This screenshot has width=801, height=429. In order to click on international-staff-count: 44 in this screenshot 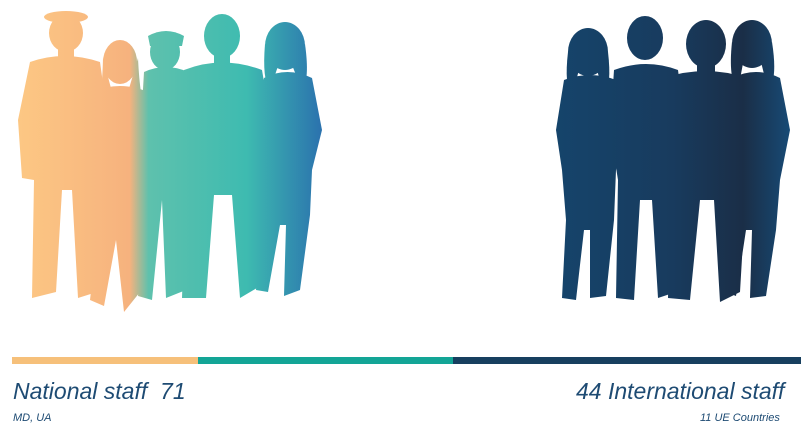, I will do `click(589, 391)`.